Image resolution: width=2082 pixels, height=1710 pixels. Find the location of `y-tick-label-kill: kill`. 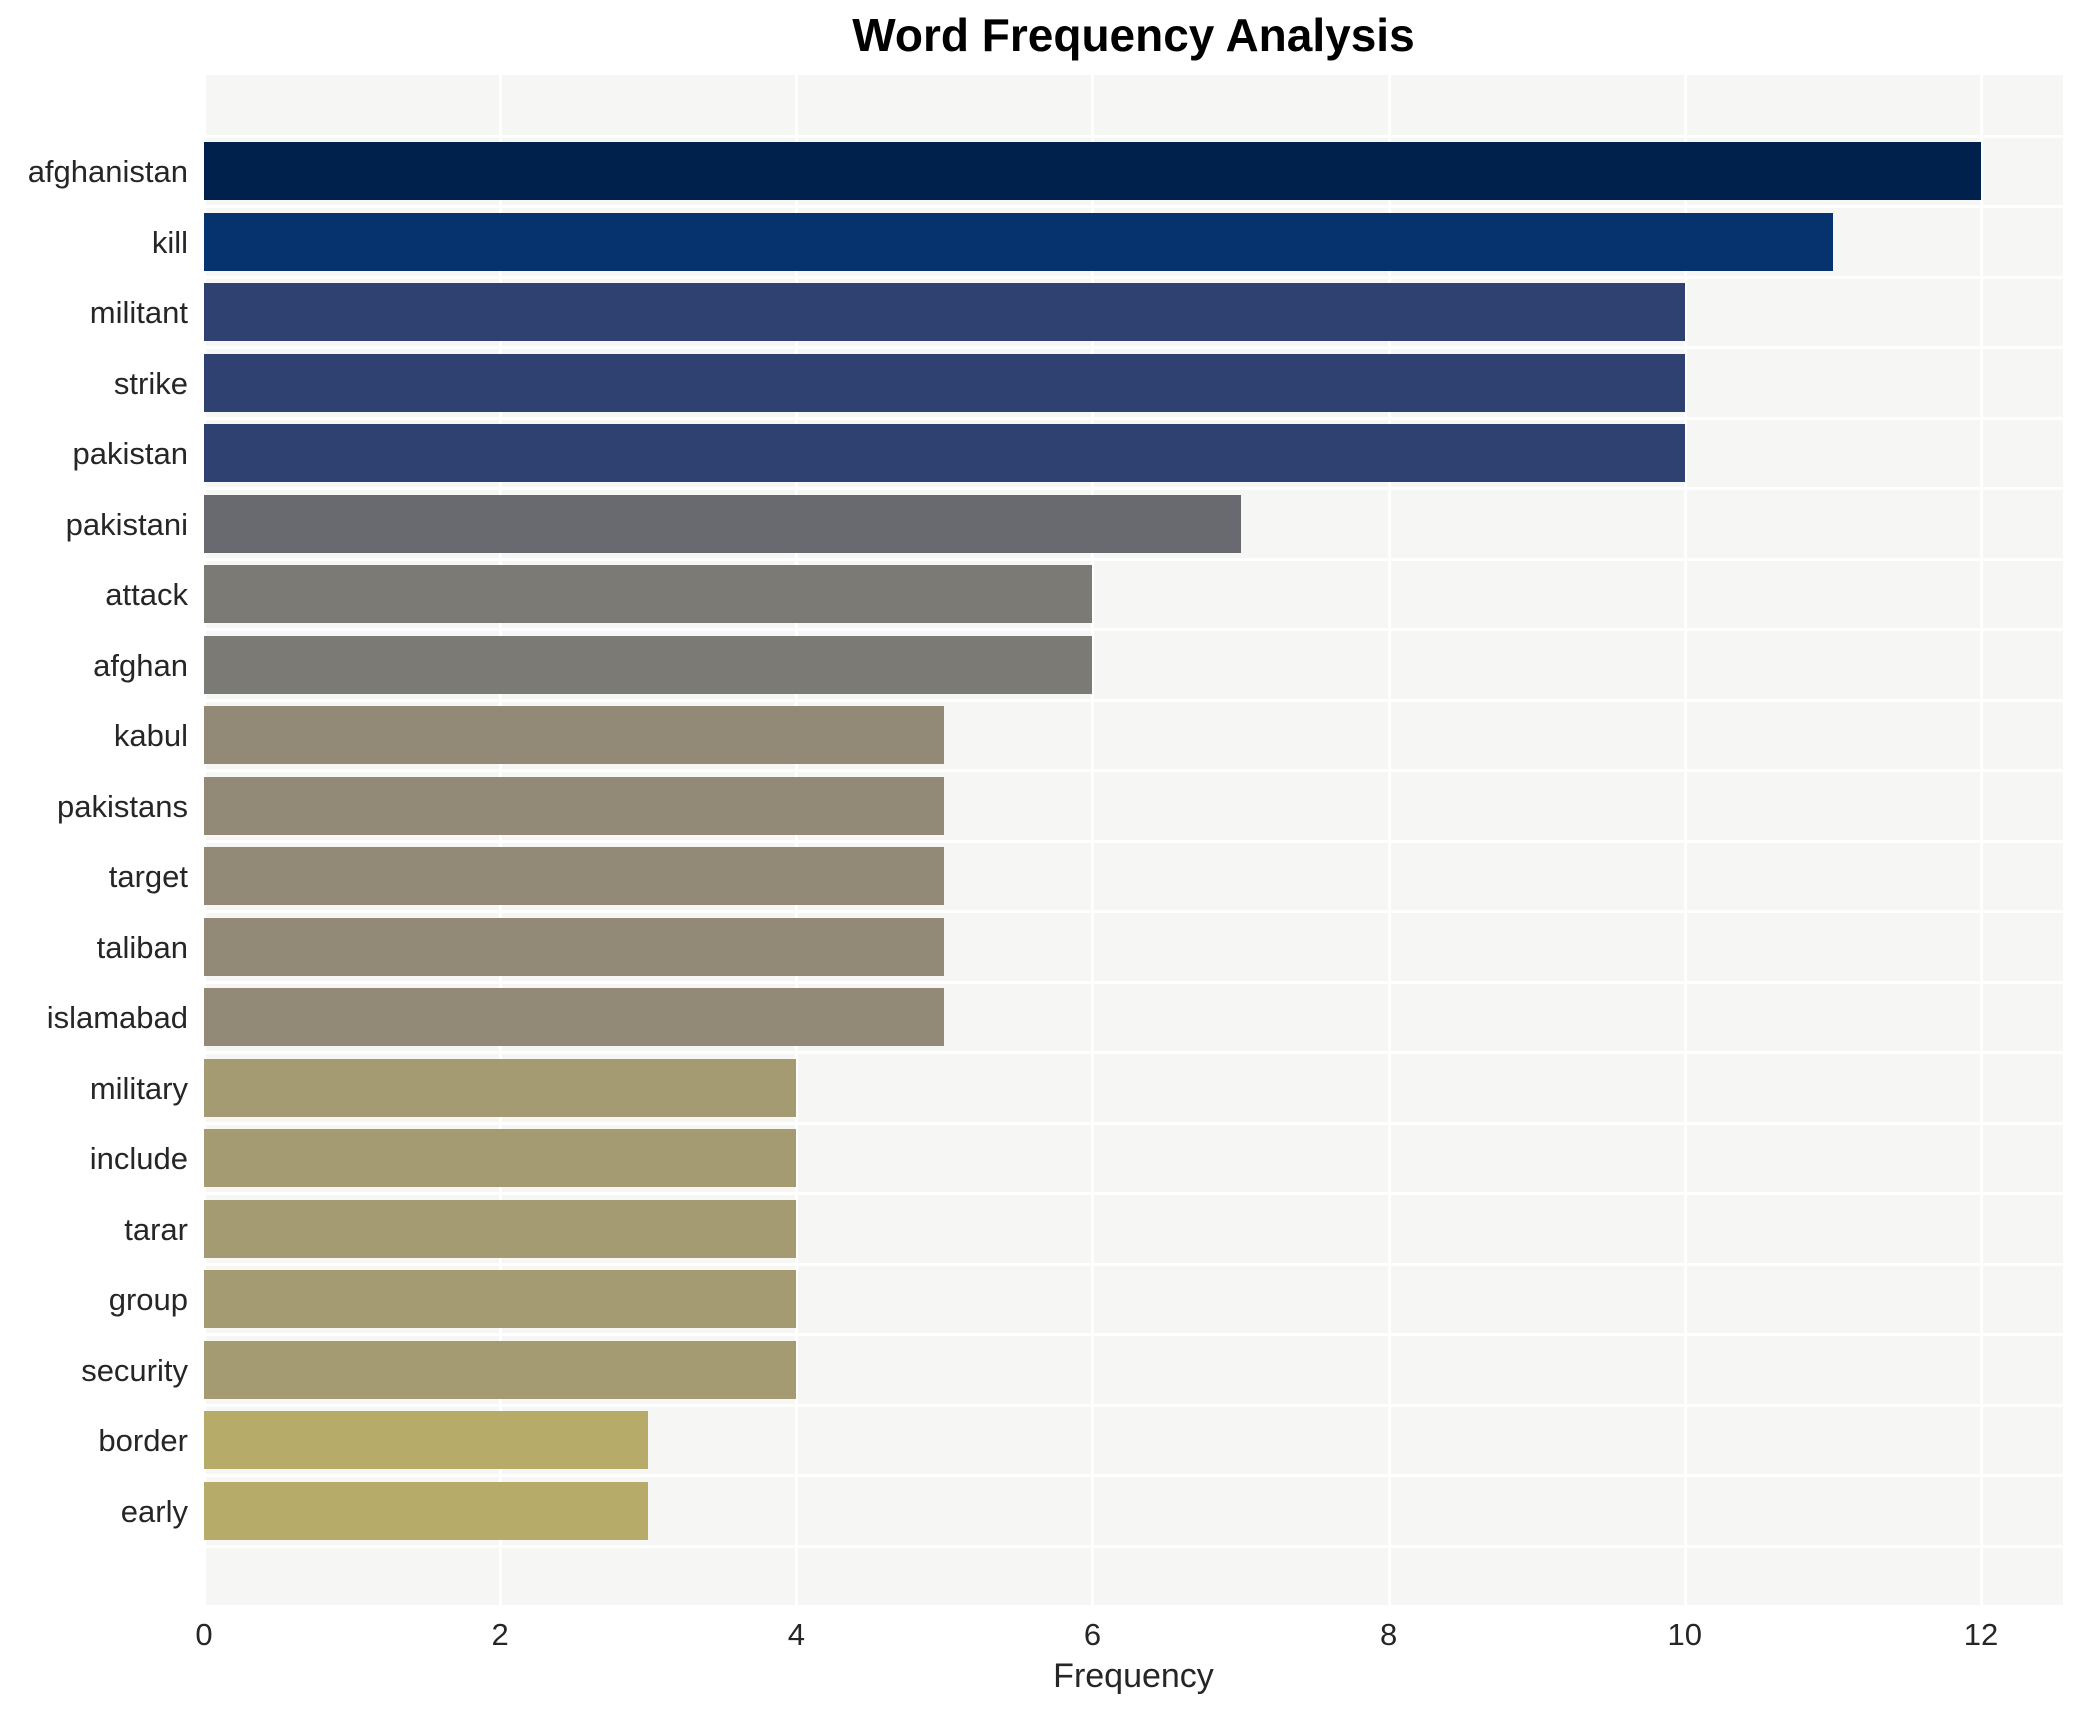

y-tick-label-kill: kill is located at coordinates (169, 242).